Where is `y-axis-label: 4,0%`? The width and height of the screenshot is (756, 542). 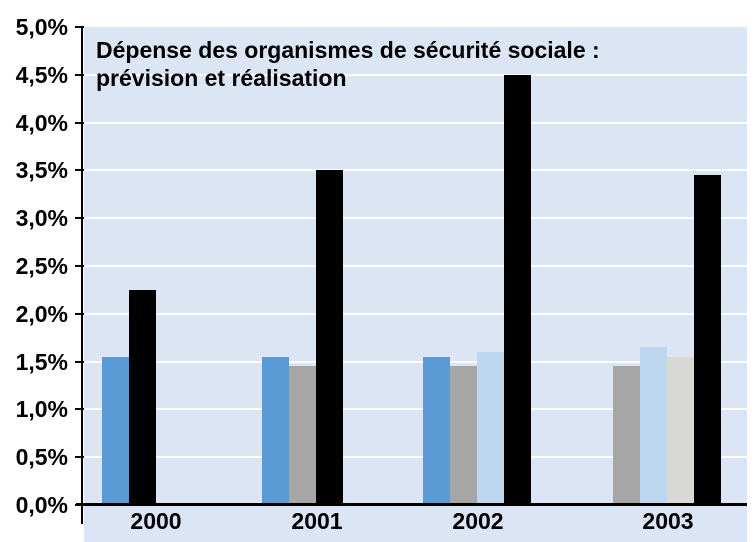
y-axis-label: 4,0% is located at coordinates (41, 122).